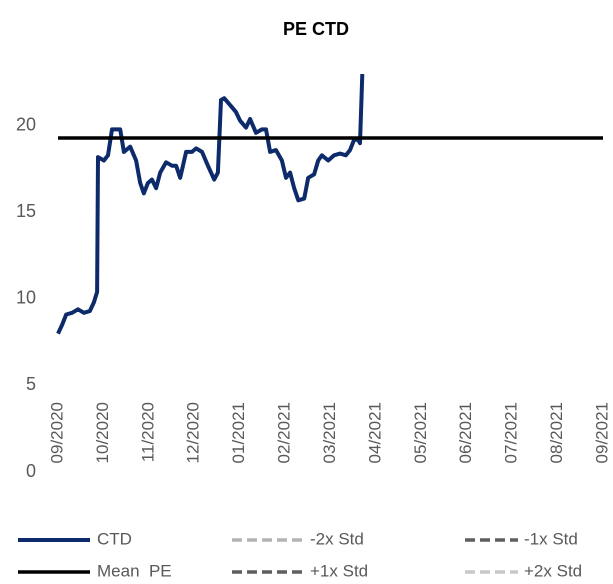  I want to click on legend-label: +2x Std, so click(553, 570).